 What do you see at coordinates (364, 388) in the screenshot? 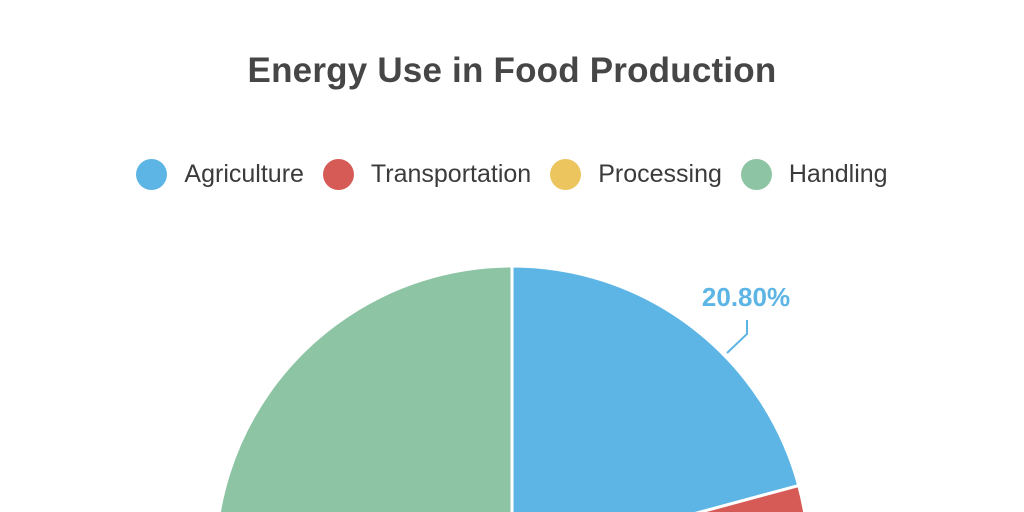
I see `pie-slice-handling` at bounding box center [364, 388].